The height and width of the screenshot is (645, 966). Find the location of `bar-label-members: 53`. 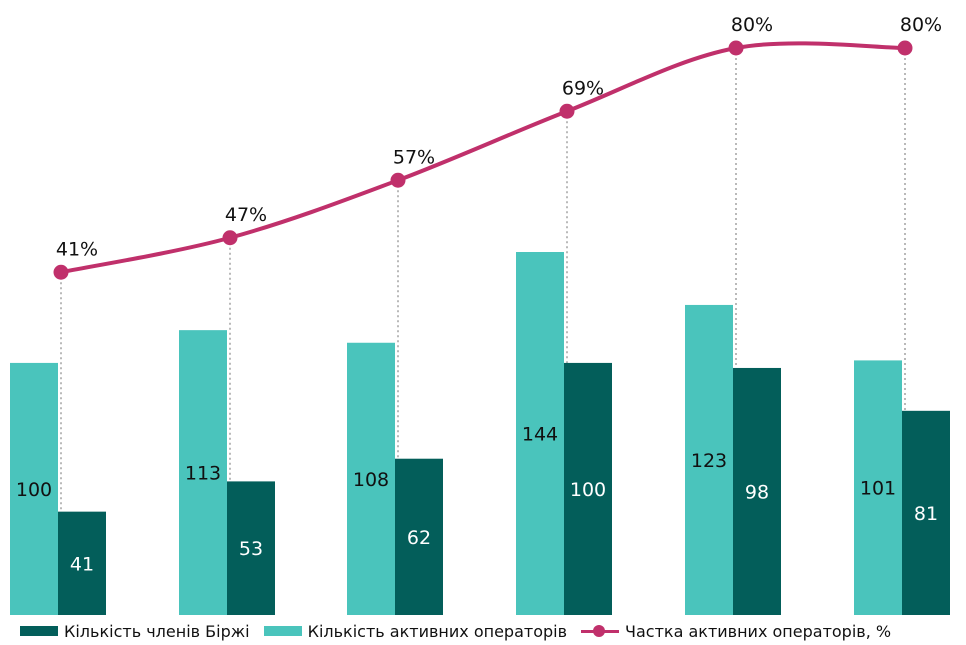

bar-label-members: 53 is located at coordinates (251, 549).